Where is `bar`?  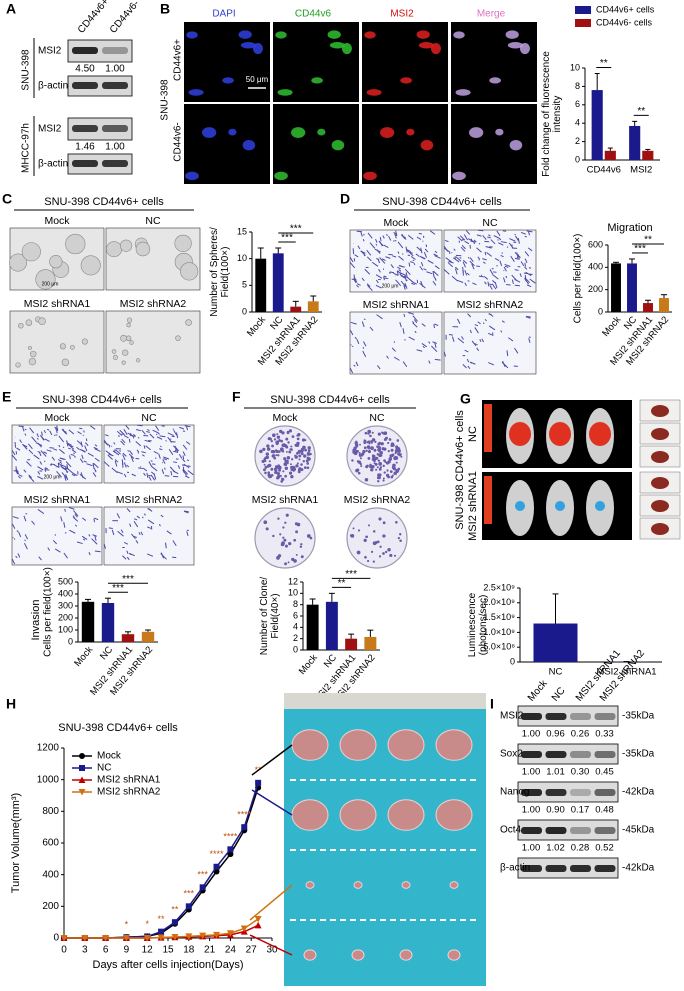
bar is located at coordinates (331, 625).